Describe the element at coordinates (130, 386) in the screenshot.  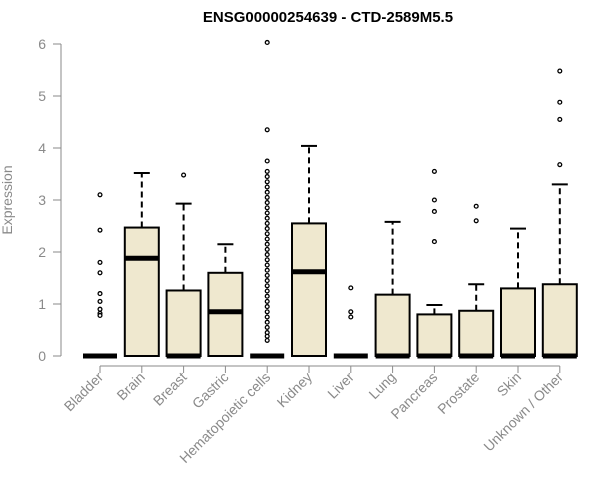
I see `x-tick-label: Brain` at that location.